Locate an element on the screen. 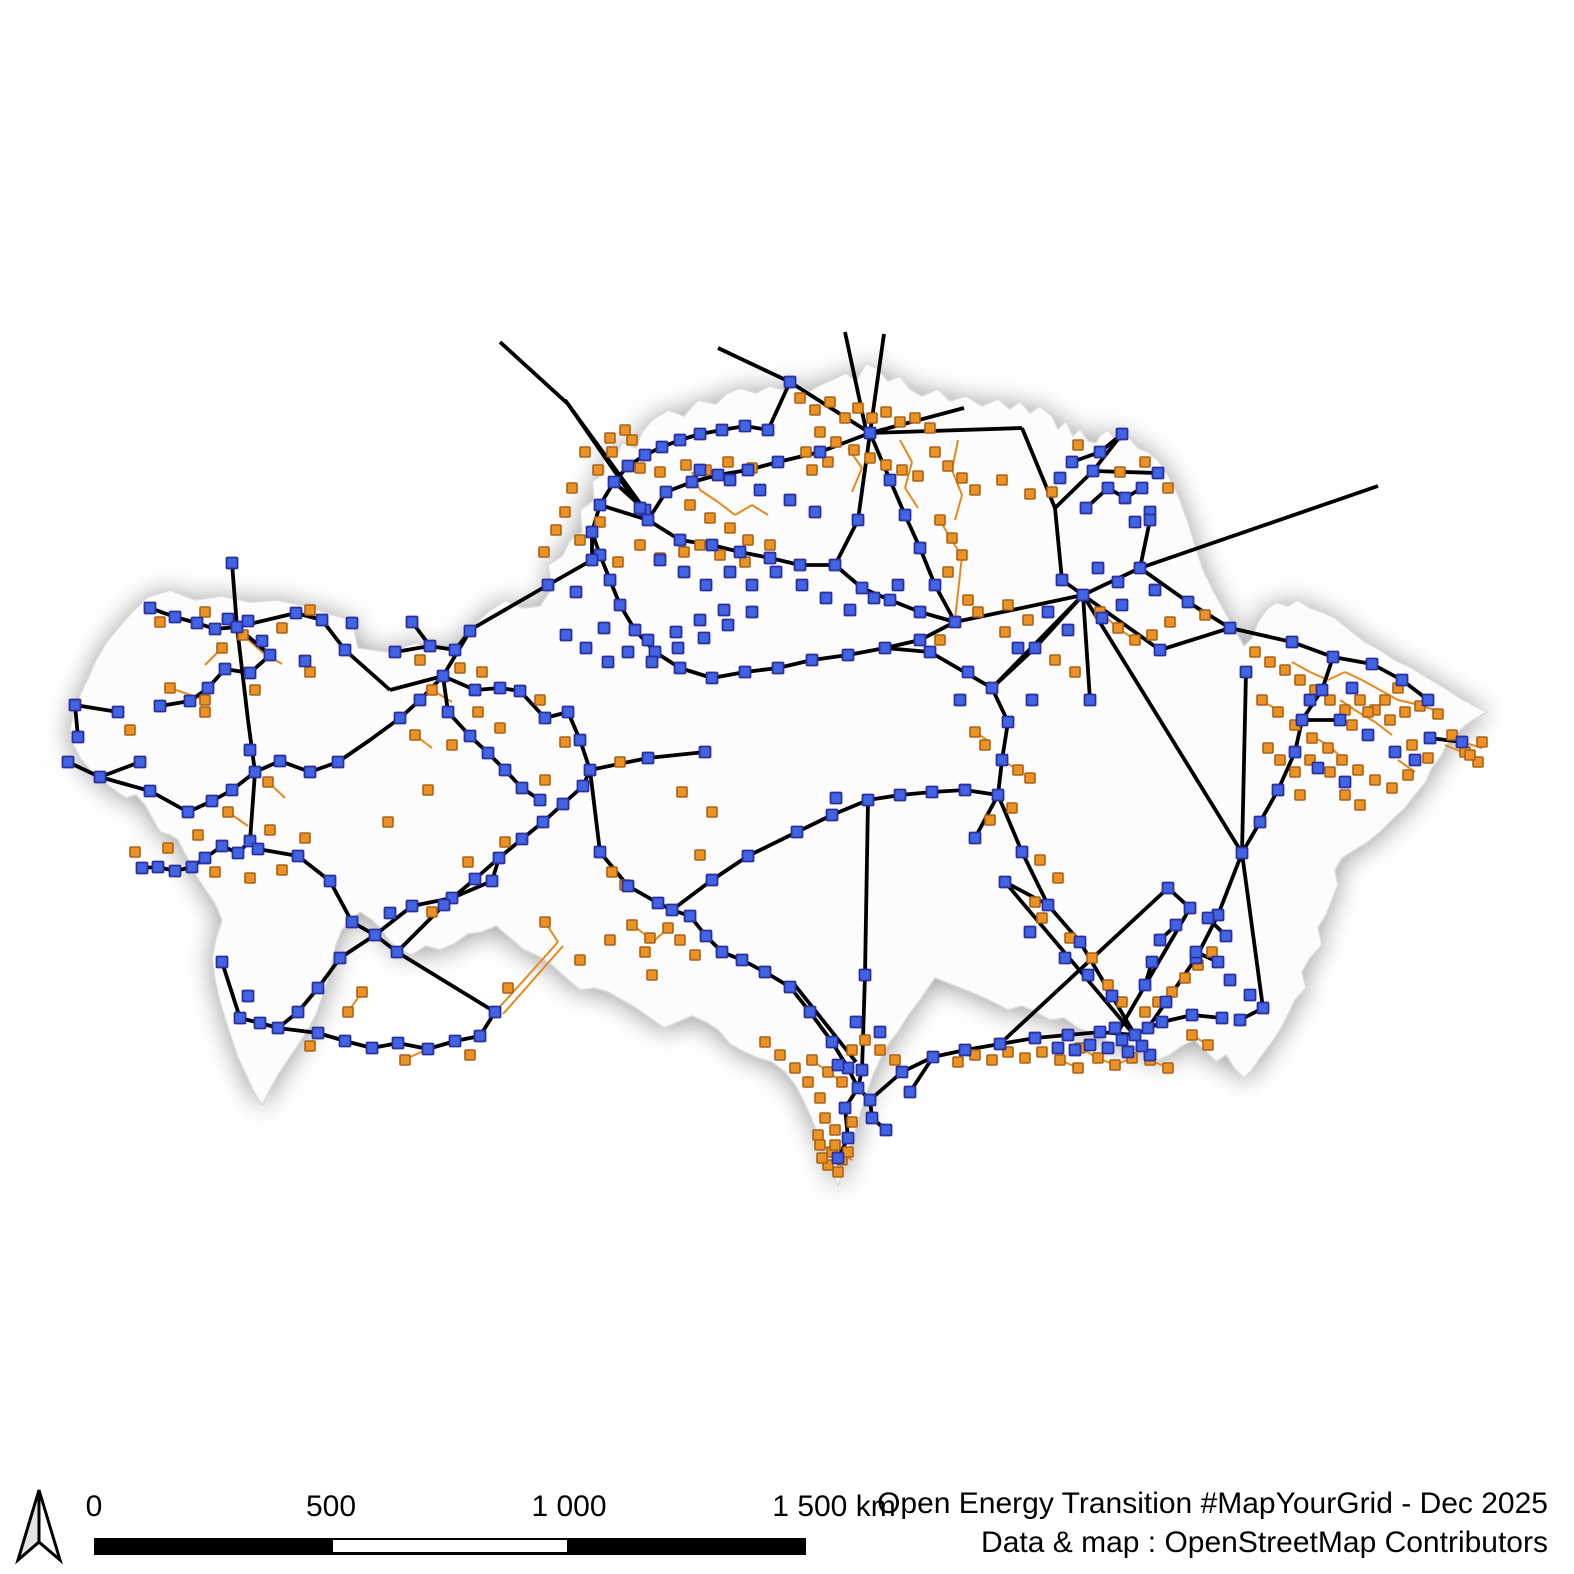 The image size is (1574, 1574). scale-bar-tick-label: 1 500 km is located at coordinates (834, 1506).